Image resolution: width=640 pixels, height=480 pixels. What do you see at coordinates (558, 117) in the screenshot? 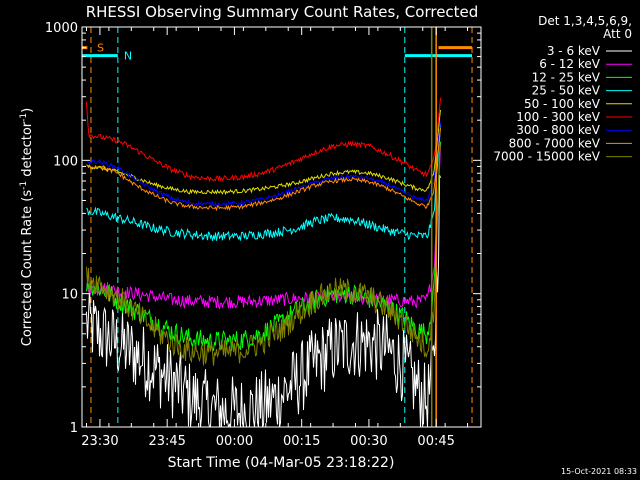
I see `legend-label: 100 - 300 keV` at bounding box center [558, 117].